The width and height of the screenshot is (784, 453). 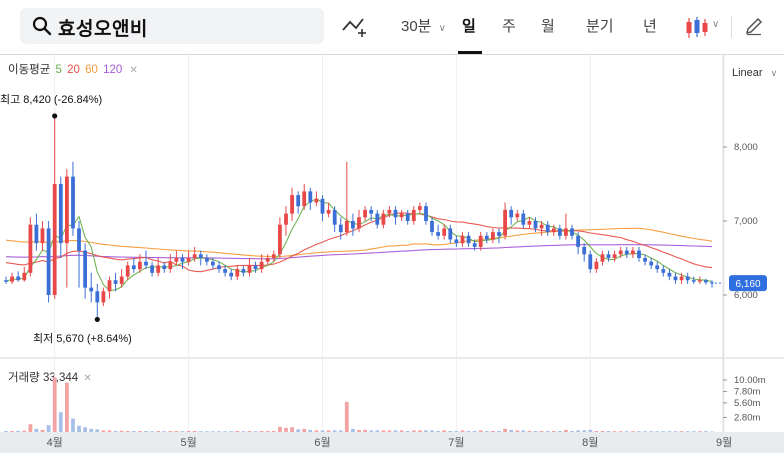 What do you see at coordinates (469, 26) in the screenshot?
I see `tab-period-day: 일` at bounding box center [469, 26].